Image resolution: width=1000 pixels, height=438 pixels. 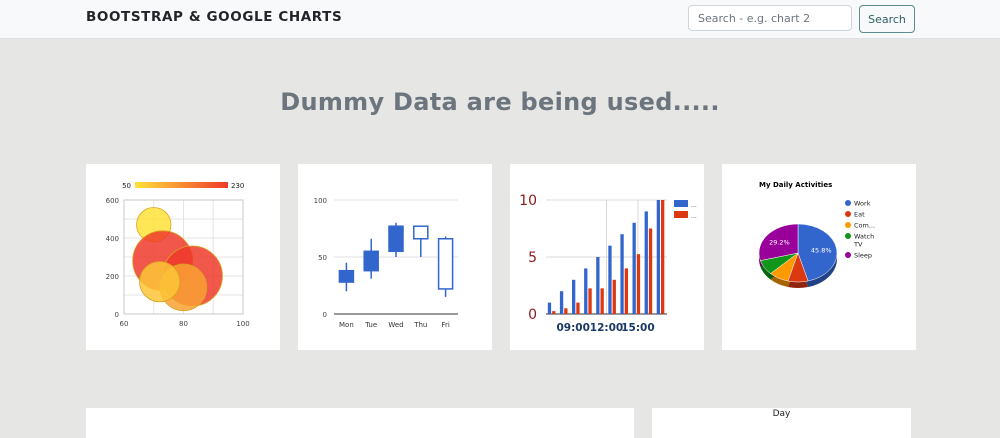 What do you see at coordinates (863, 255) in the screenshot?
I see `legend-label: Sleep` at bounding box center [863, 255].